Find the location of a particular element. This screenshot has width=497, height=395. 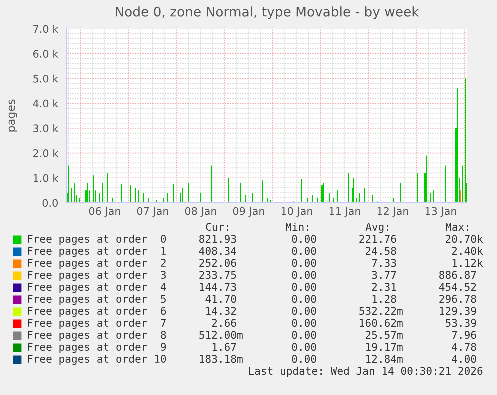

text: 3.77 is located at coordinates (384, 275).